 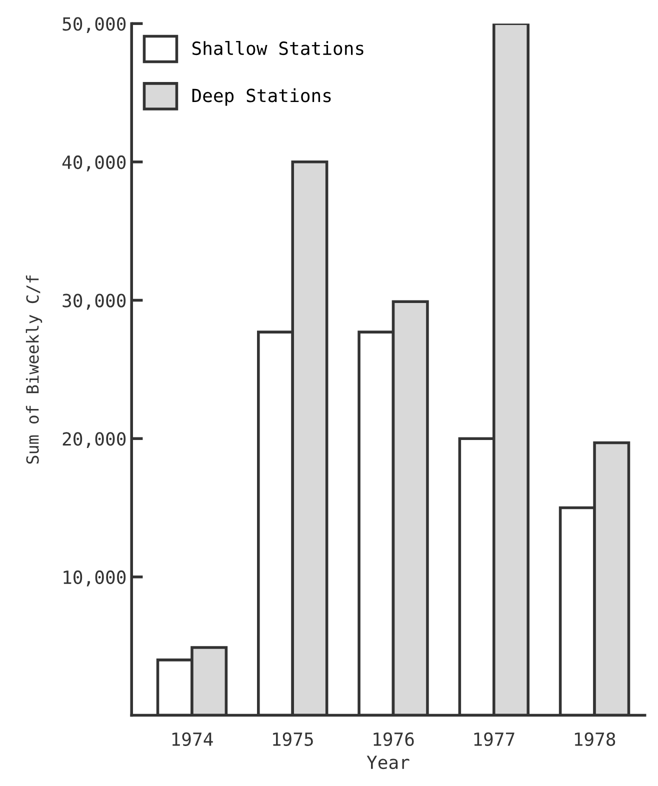 What do you see at coordinates (595, 739) in the screenshot?
I see `x-tick-label: 1978` at bounding box center [595, 739].